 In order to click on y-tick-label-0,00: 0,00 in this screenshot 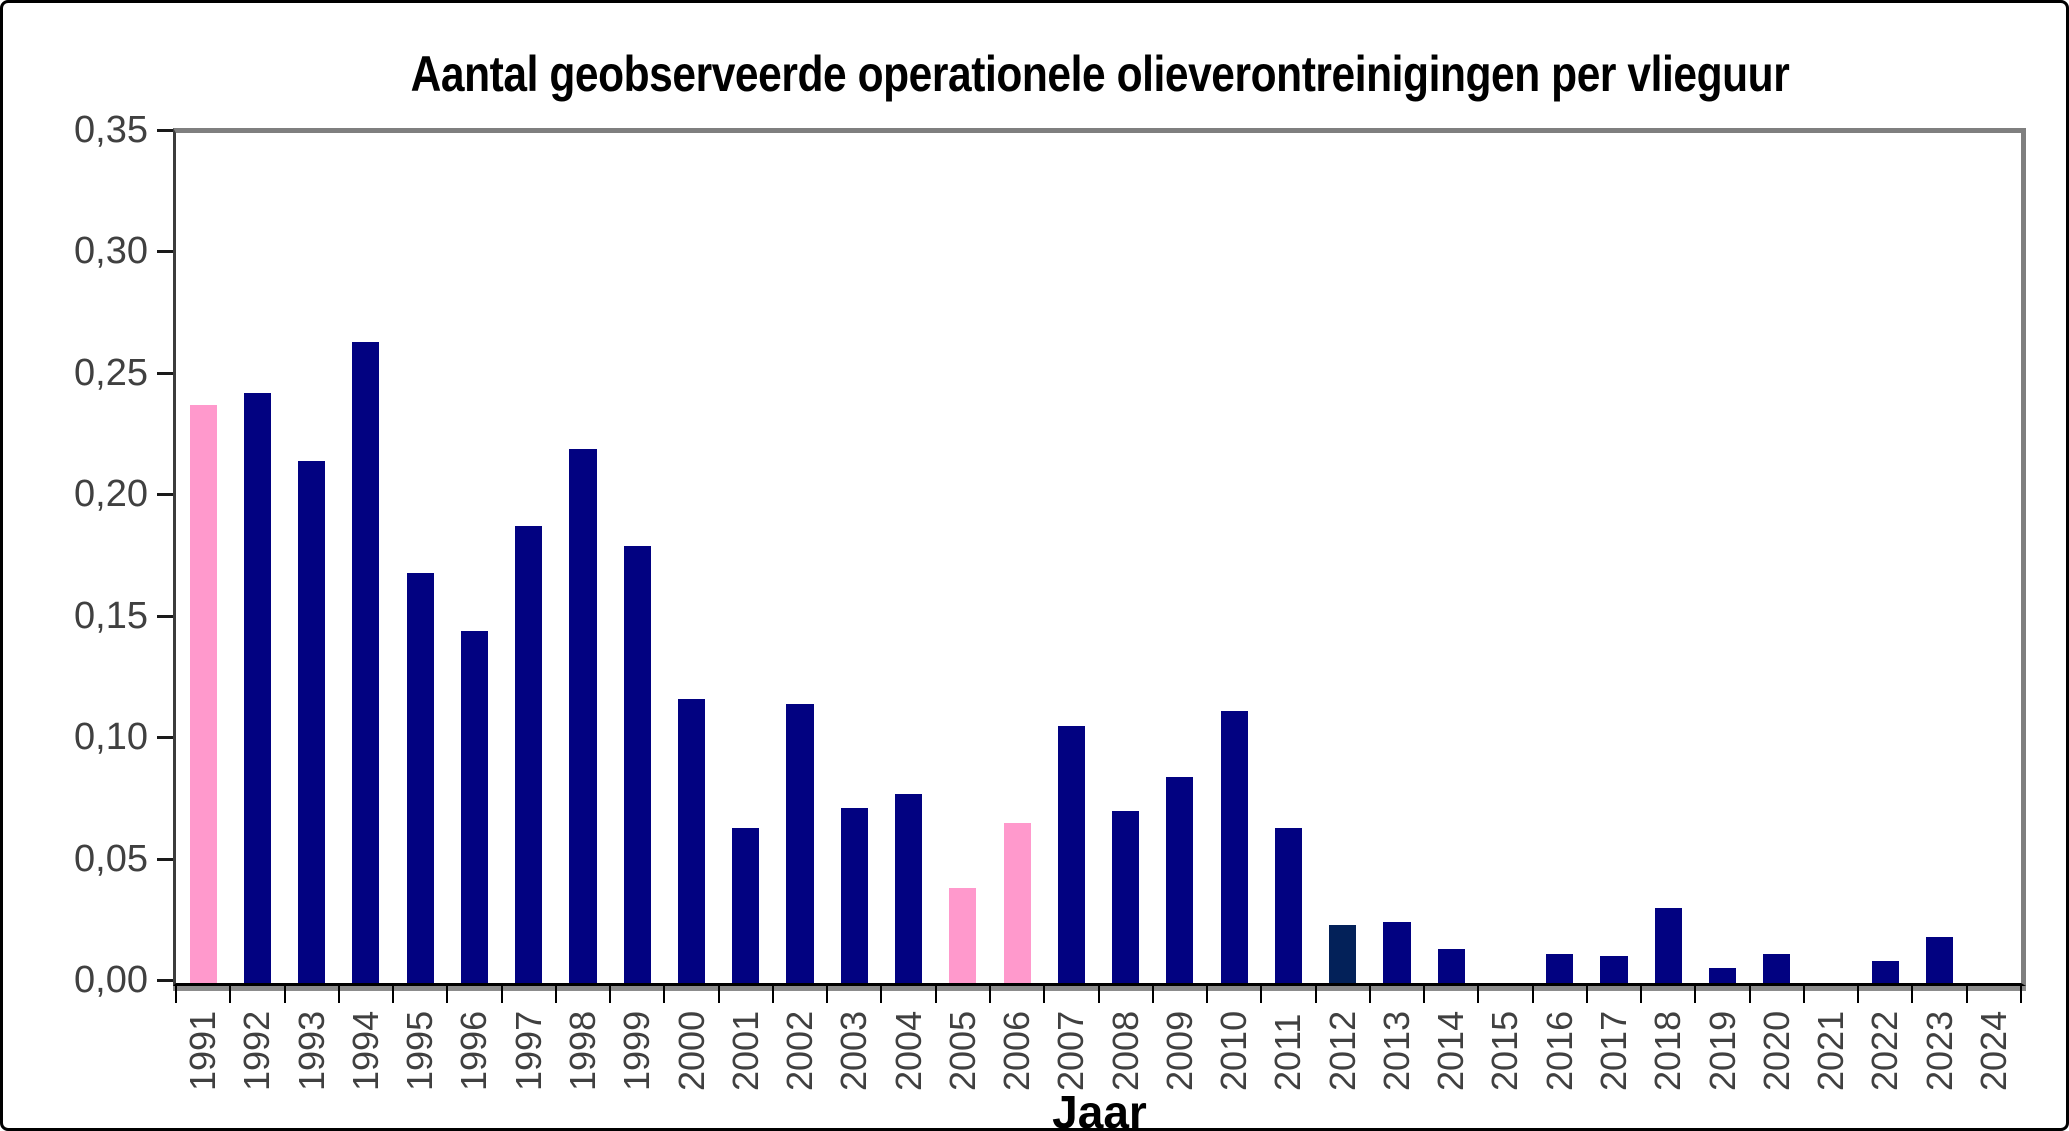, I will do `click(111, 980)`.